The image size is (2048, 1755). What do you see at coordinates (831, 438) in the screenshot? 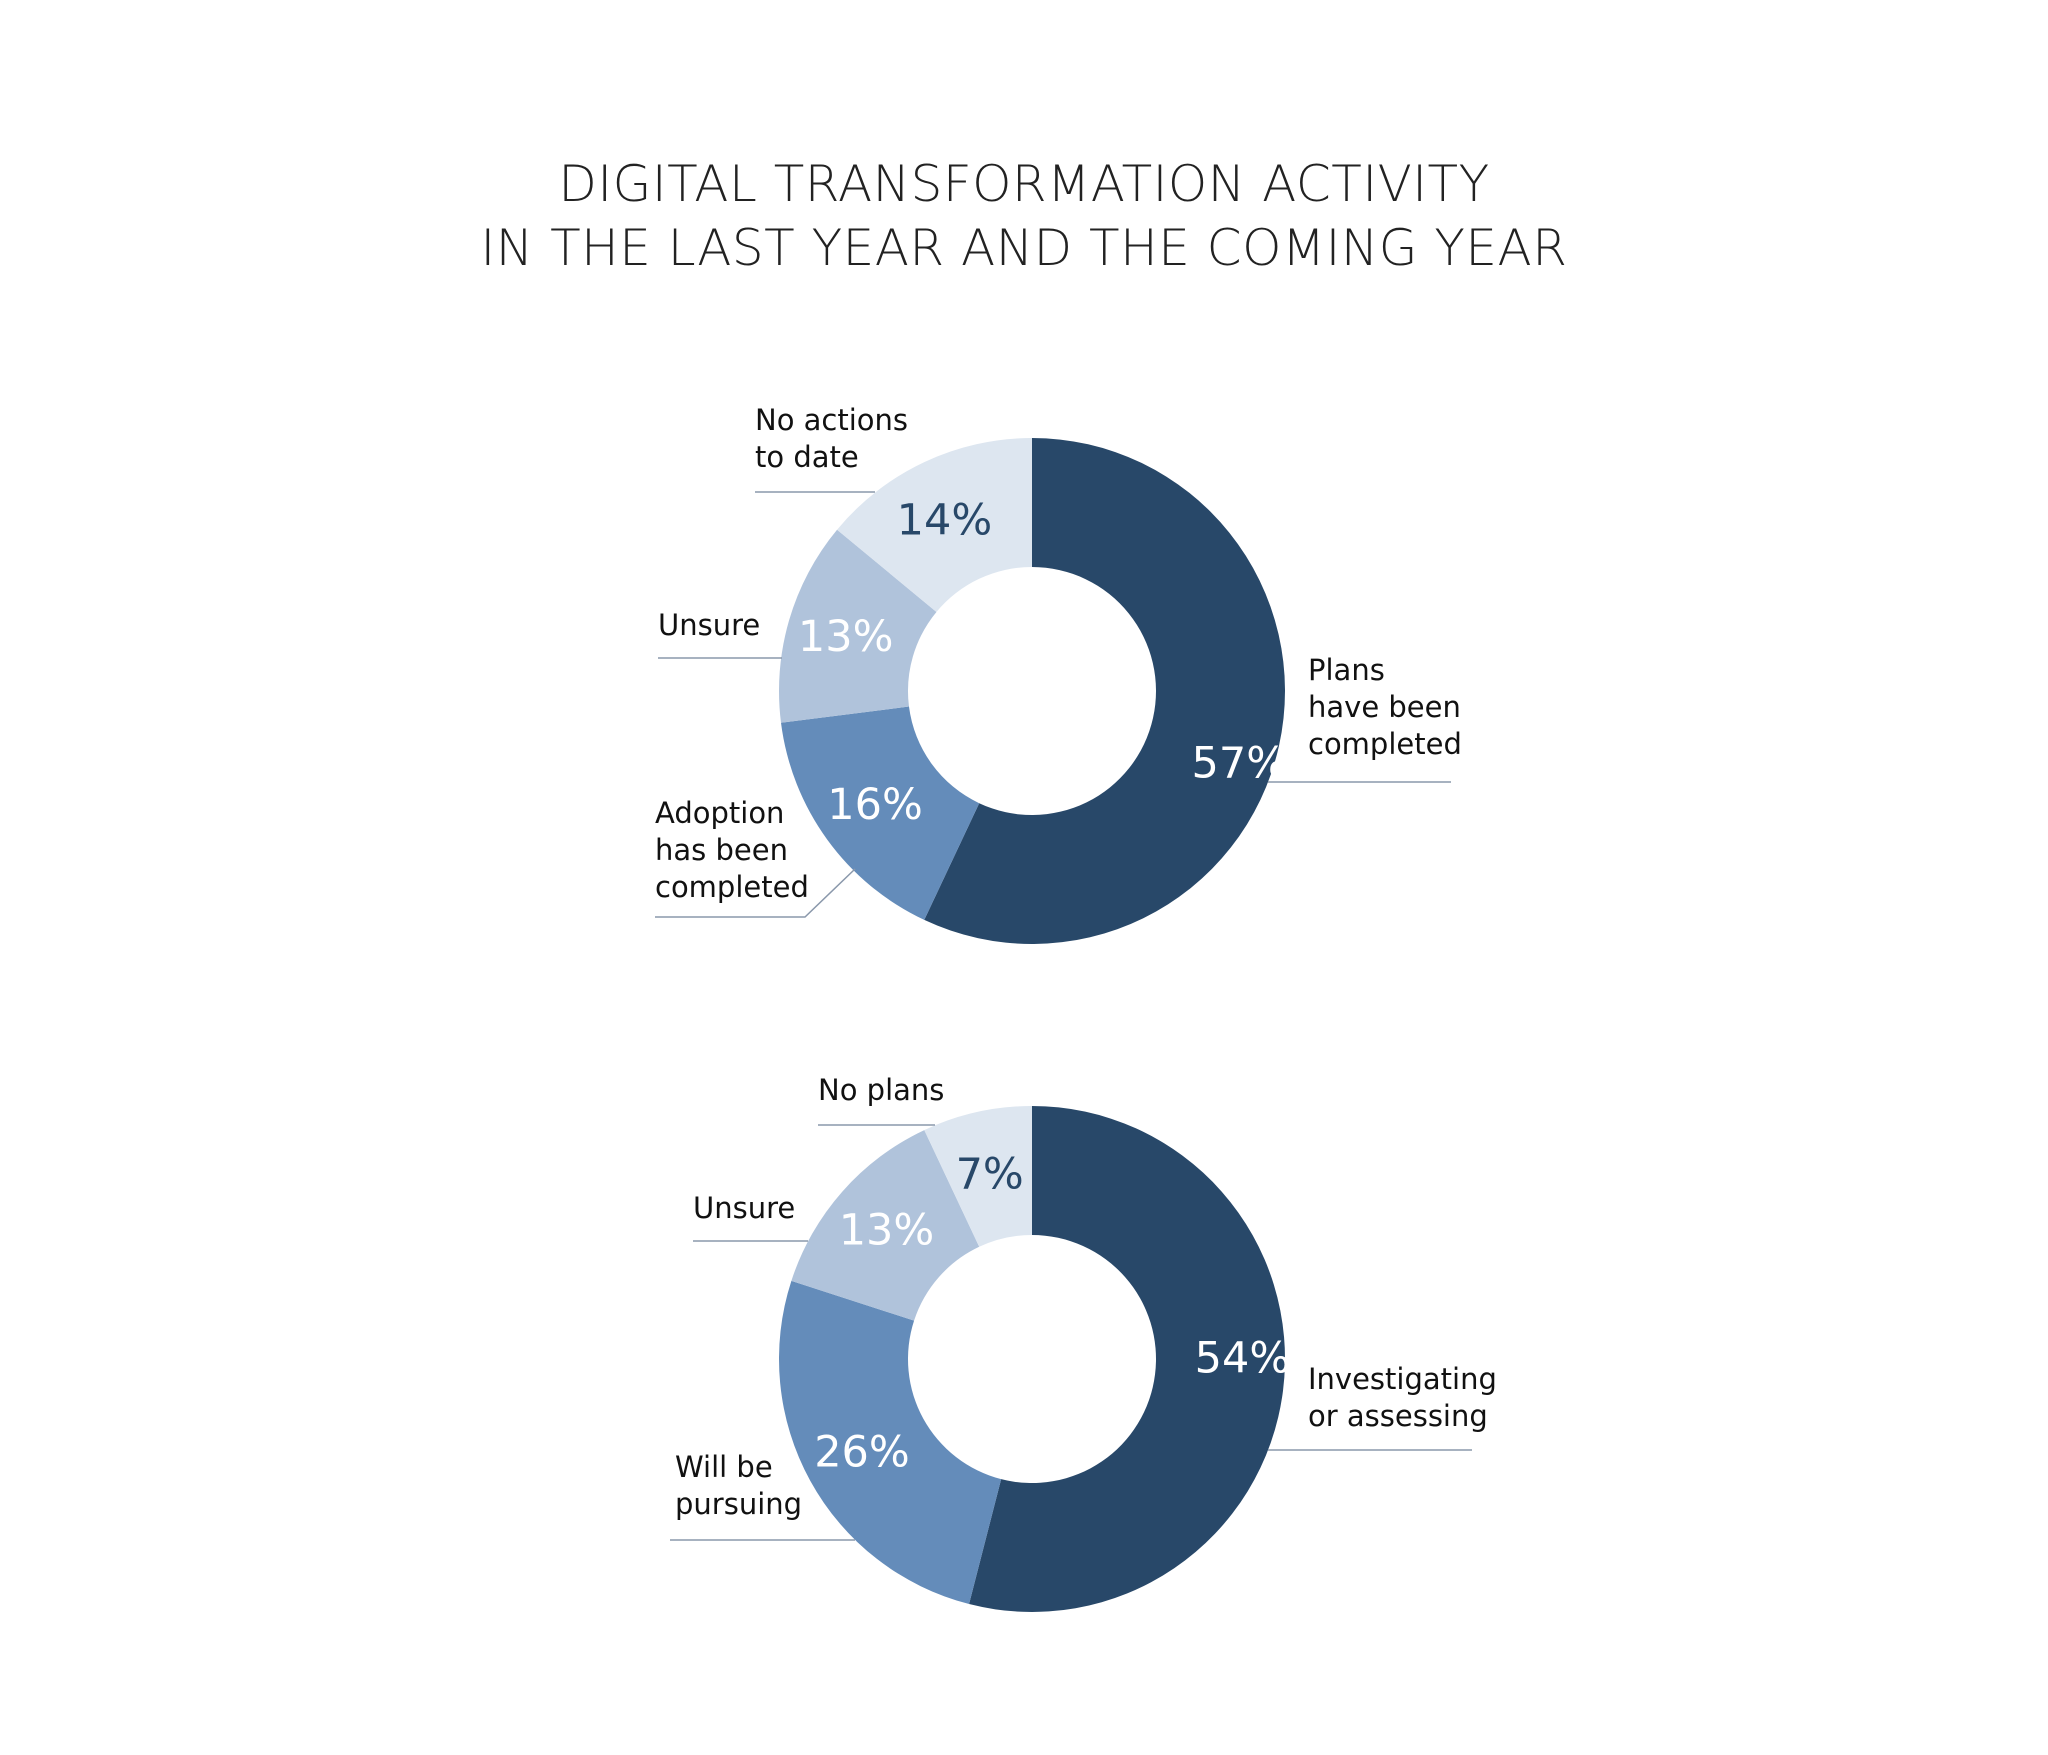
I see `slice-category-label: No actions to date` at bounding box center [831, 438].